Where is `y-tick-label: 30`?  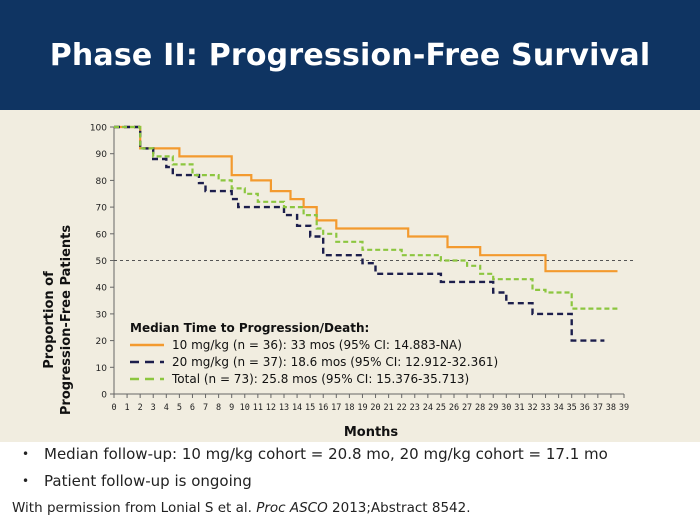 y-tick-label: 30 is located at coordinates (102, 315).